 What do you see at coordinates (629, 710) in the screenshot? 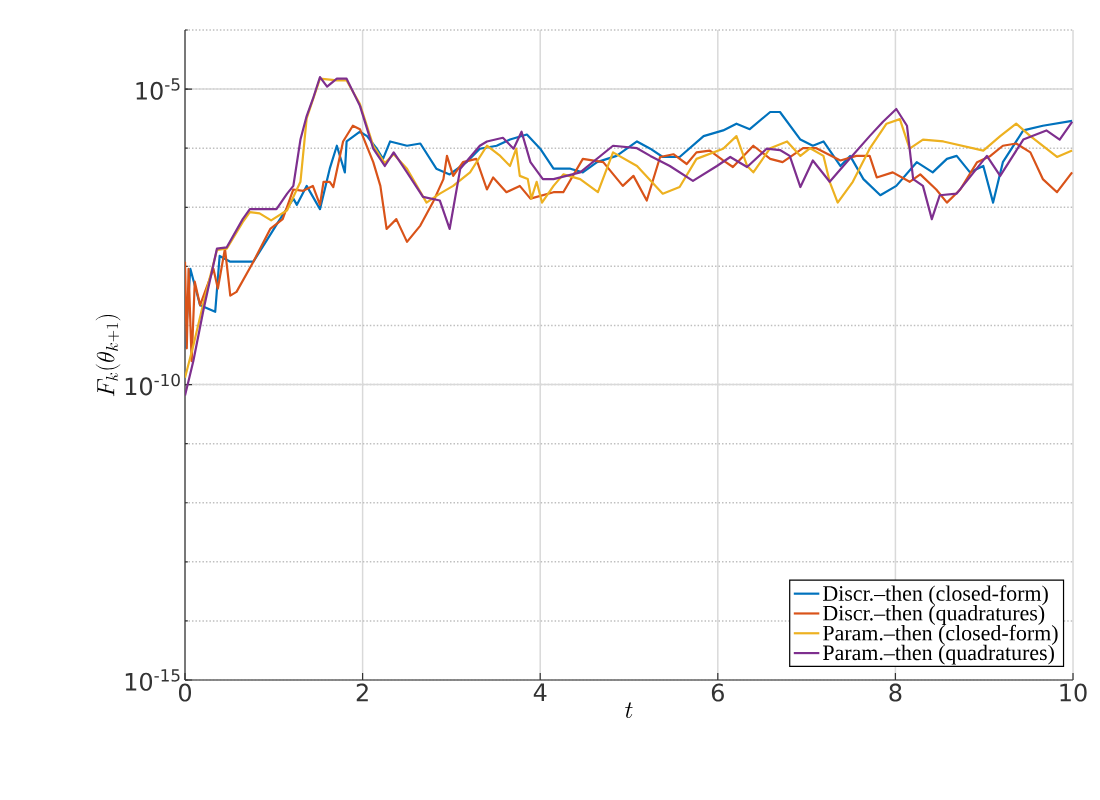
I see `x-axis-title: $t$` at bounding box center [629, 710].